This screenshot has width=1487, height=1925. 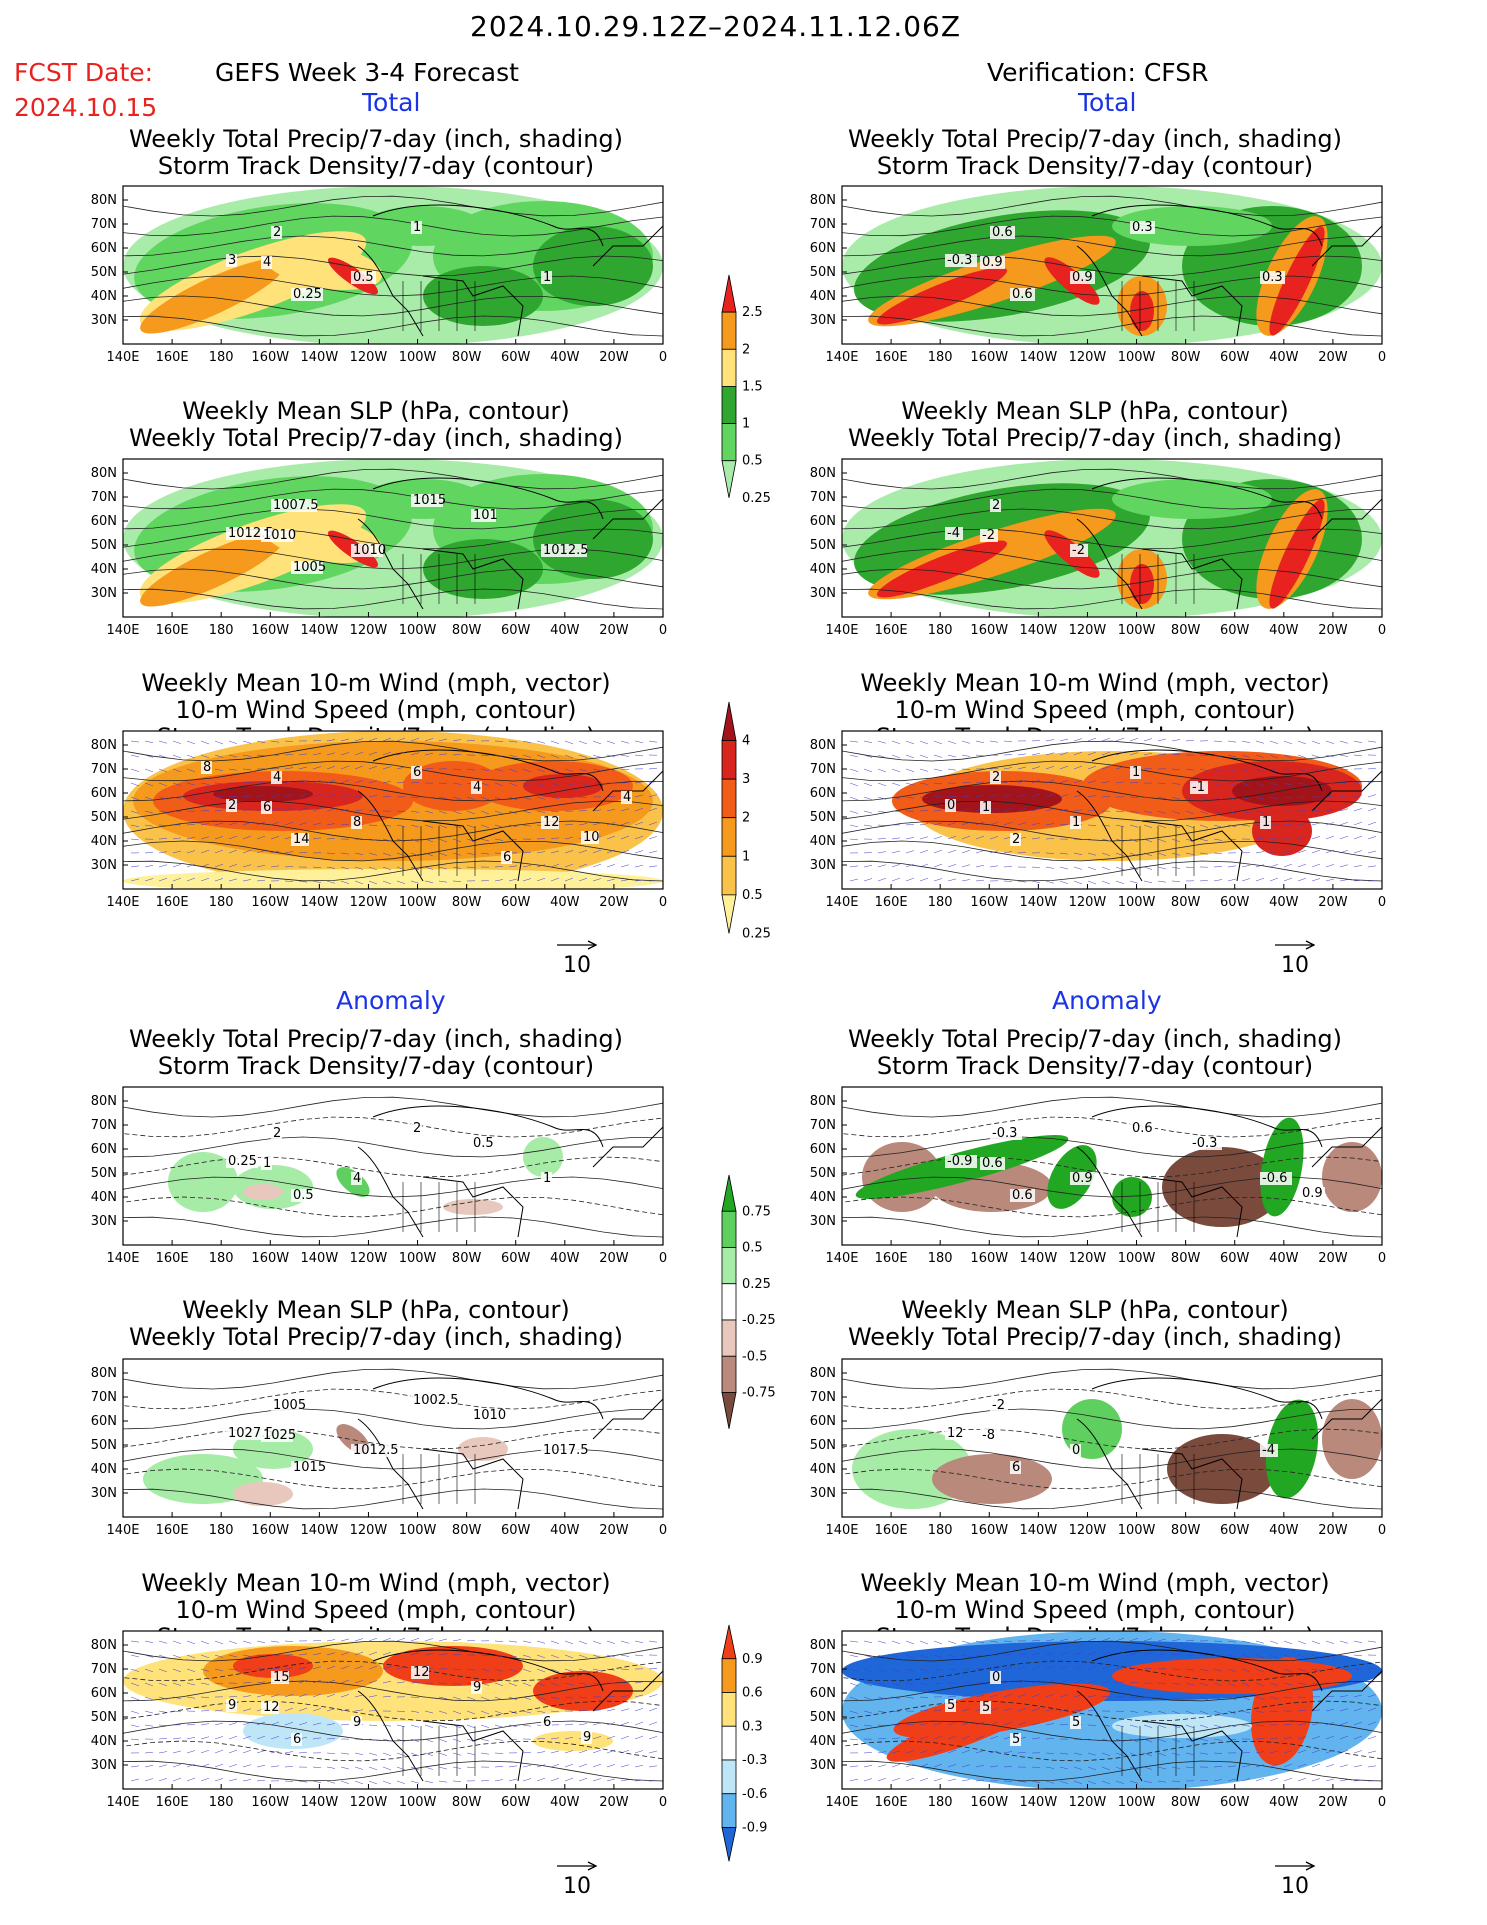 What do you see at coordinates (547, 1178) in the screenshot?
I see `contour-label: 1` at bounding box center [547, 1178].